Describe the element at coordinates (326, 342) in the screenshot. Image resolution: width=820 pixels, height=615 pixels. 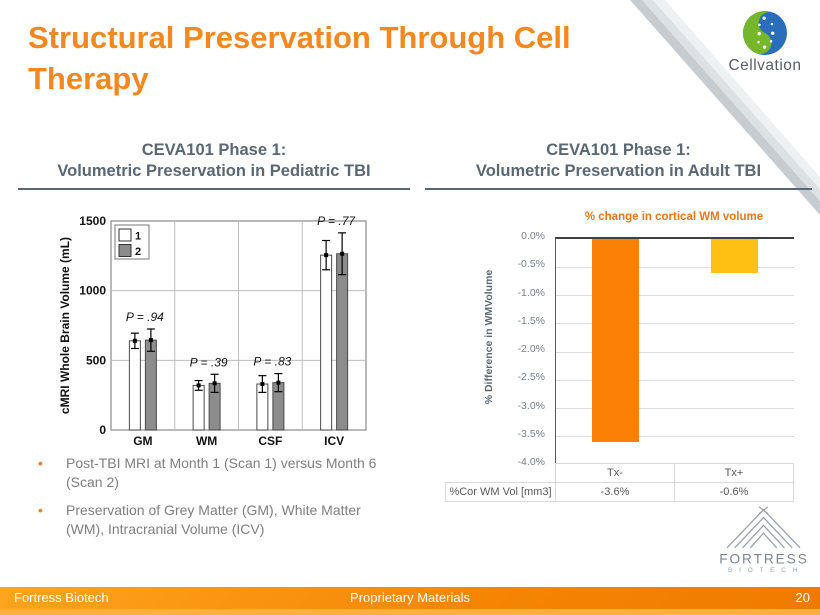
I see `bar-icv-scan1` at that location.